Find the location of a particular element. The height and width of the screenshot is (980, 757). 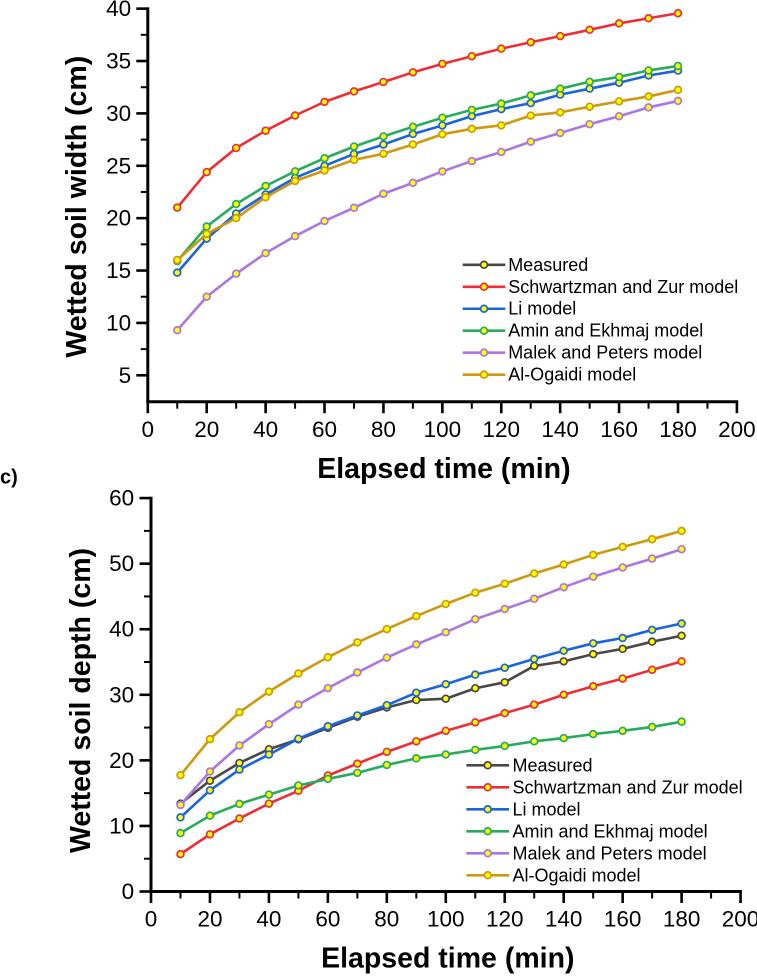

svg-text: c) is located at coordinates (9, 478).